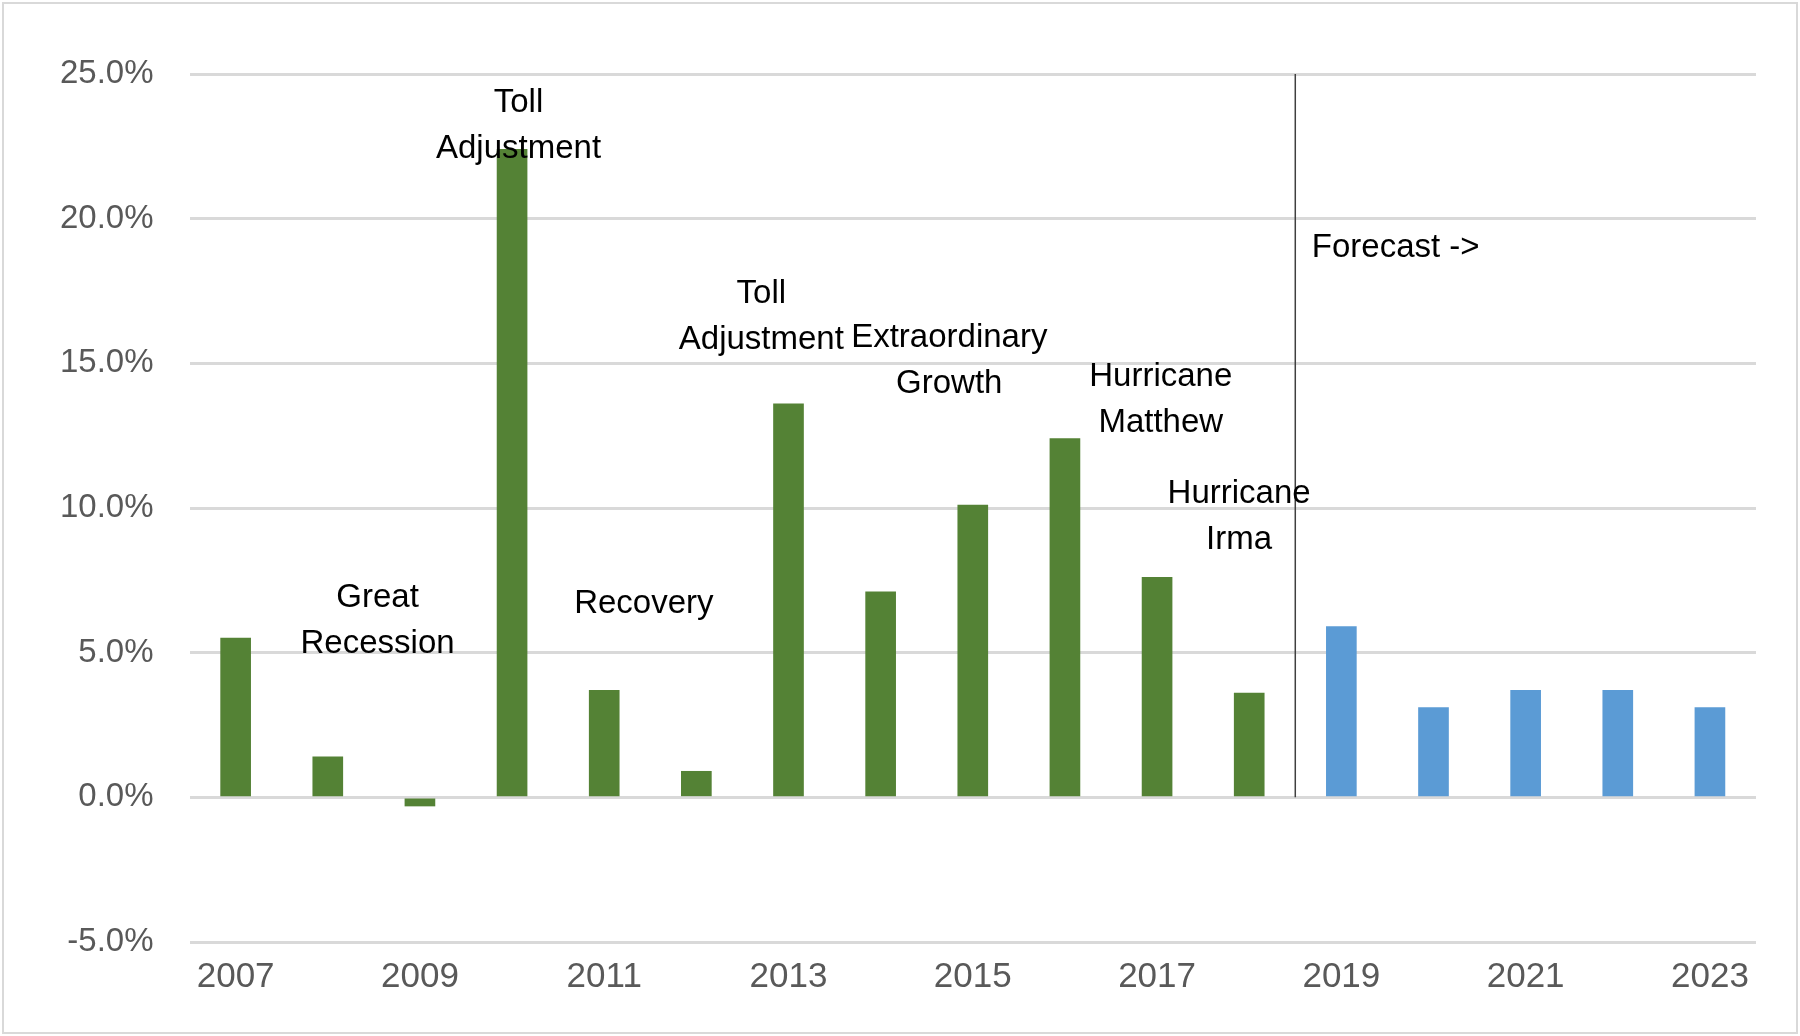 The height and width of the screenshot is (1036, 1800). Describe the element at coordinates (1161, 397) in the screenshot. I see `annotation: Hurricane Matthew` at that location.